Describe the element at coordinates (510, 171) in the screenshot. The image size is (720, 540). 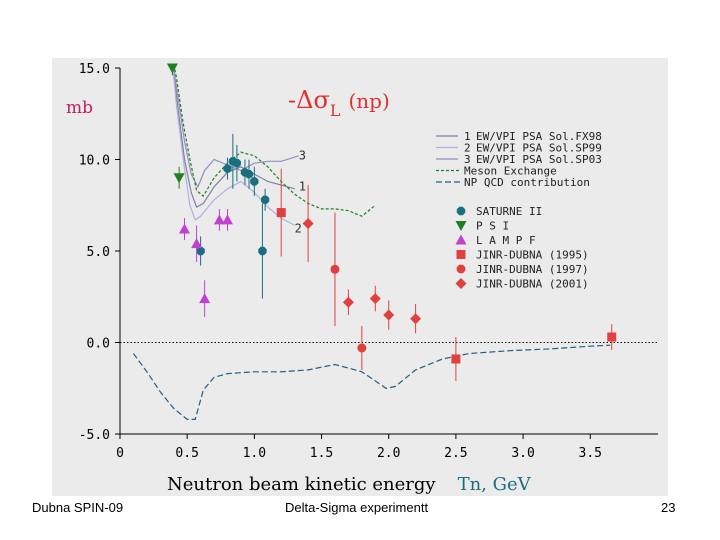
I see `legend-label: Meson Exchange` at that location.